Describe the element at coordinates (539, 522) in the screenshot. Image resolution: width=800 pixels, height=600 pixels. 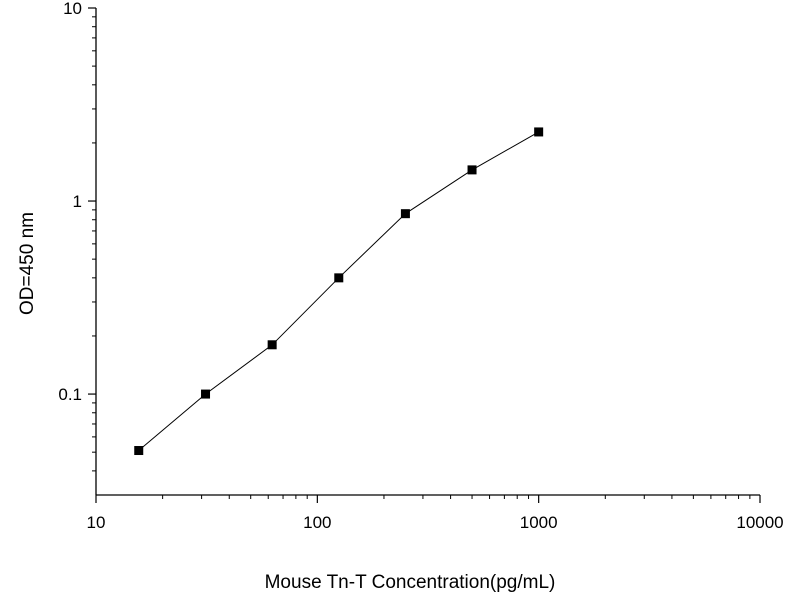
I see `x-tick-label: 1000` at that location.